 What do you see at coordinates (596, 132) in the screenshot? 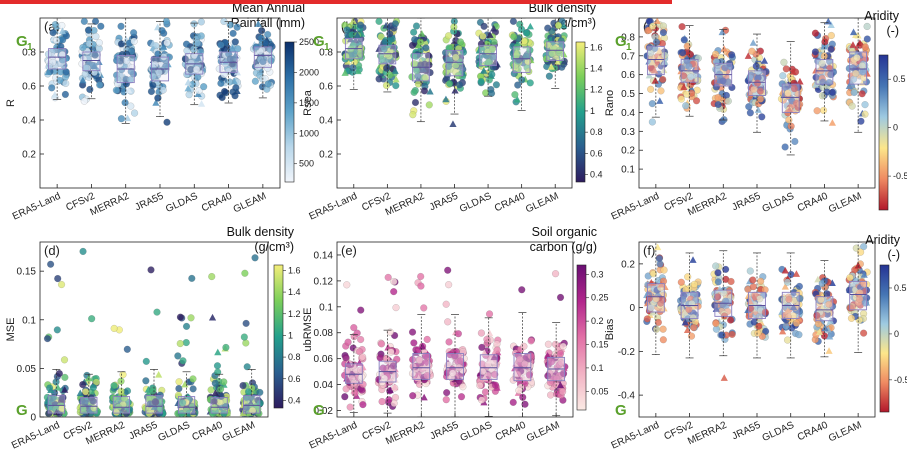
I see `colorbar-tick-label: 0.8` at bounding box center [596, 132].